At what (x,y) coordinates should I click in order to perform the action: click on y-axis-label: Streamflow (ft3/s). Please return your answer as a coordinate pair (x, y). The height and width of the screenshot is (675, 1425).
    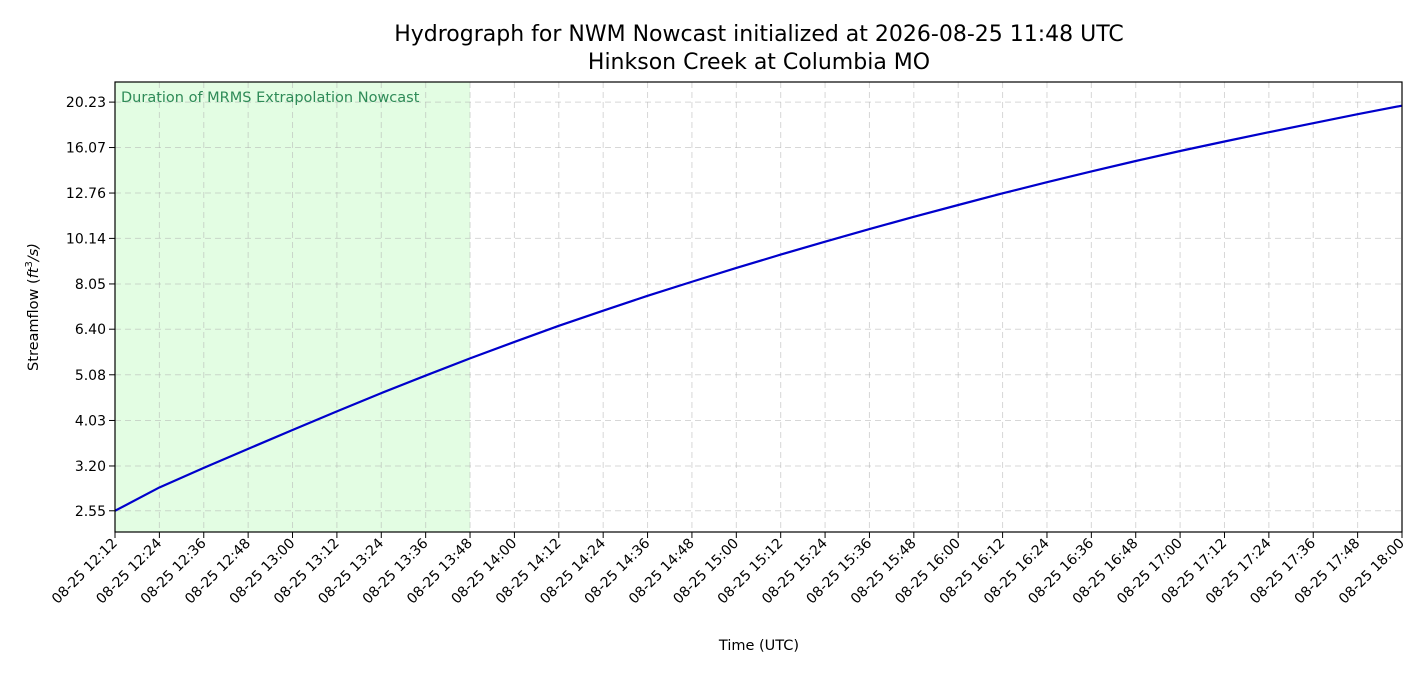
    Looking at the image, I should click on (33, 307).